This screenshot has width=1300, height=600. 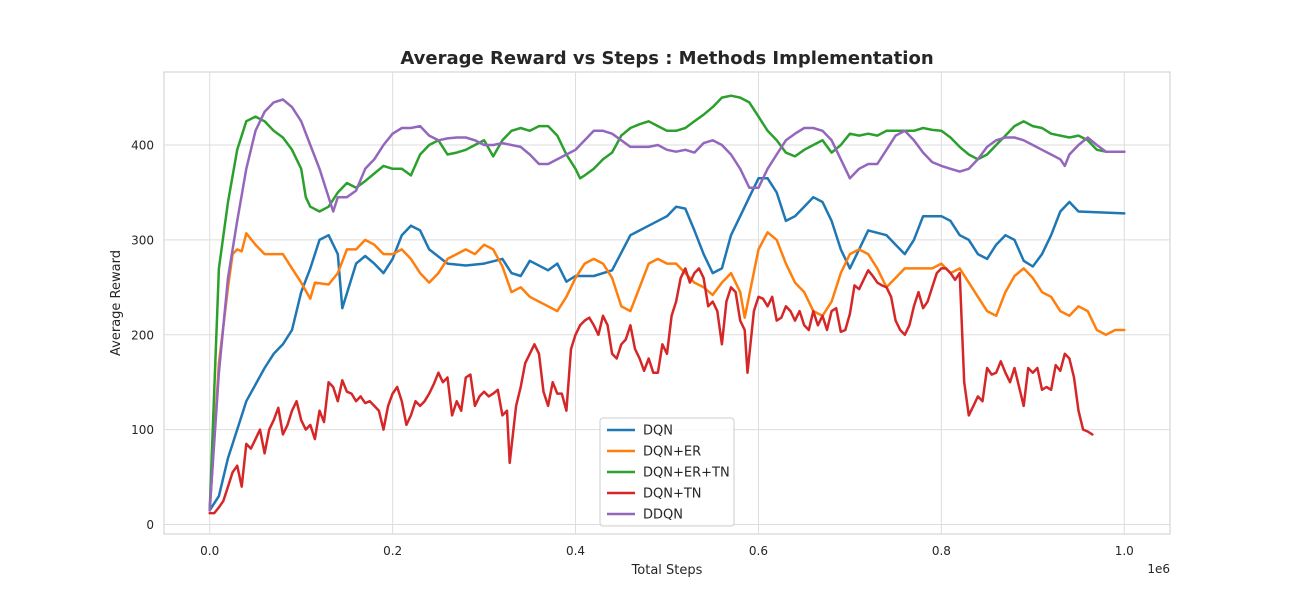 I want to click on y-tick-labels: 0 100 200 300 400, so click(x=142, y=335).